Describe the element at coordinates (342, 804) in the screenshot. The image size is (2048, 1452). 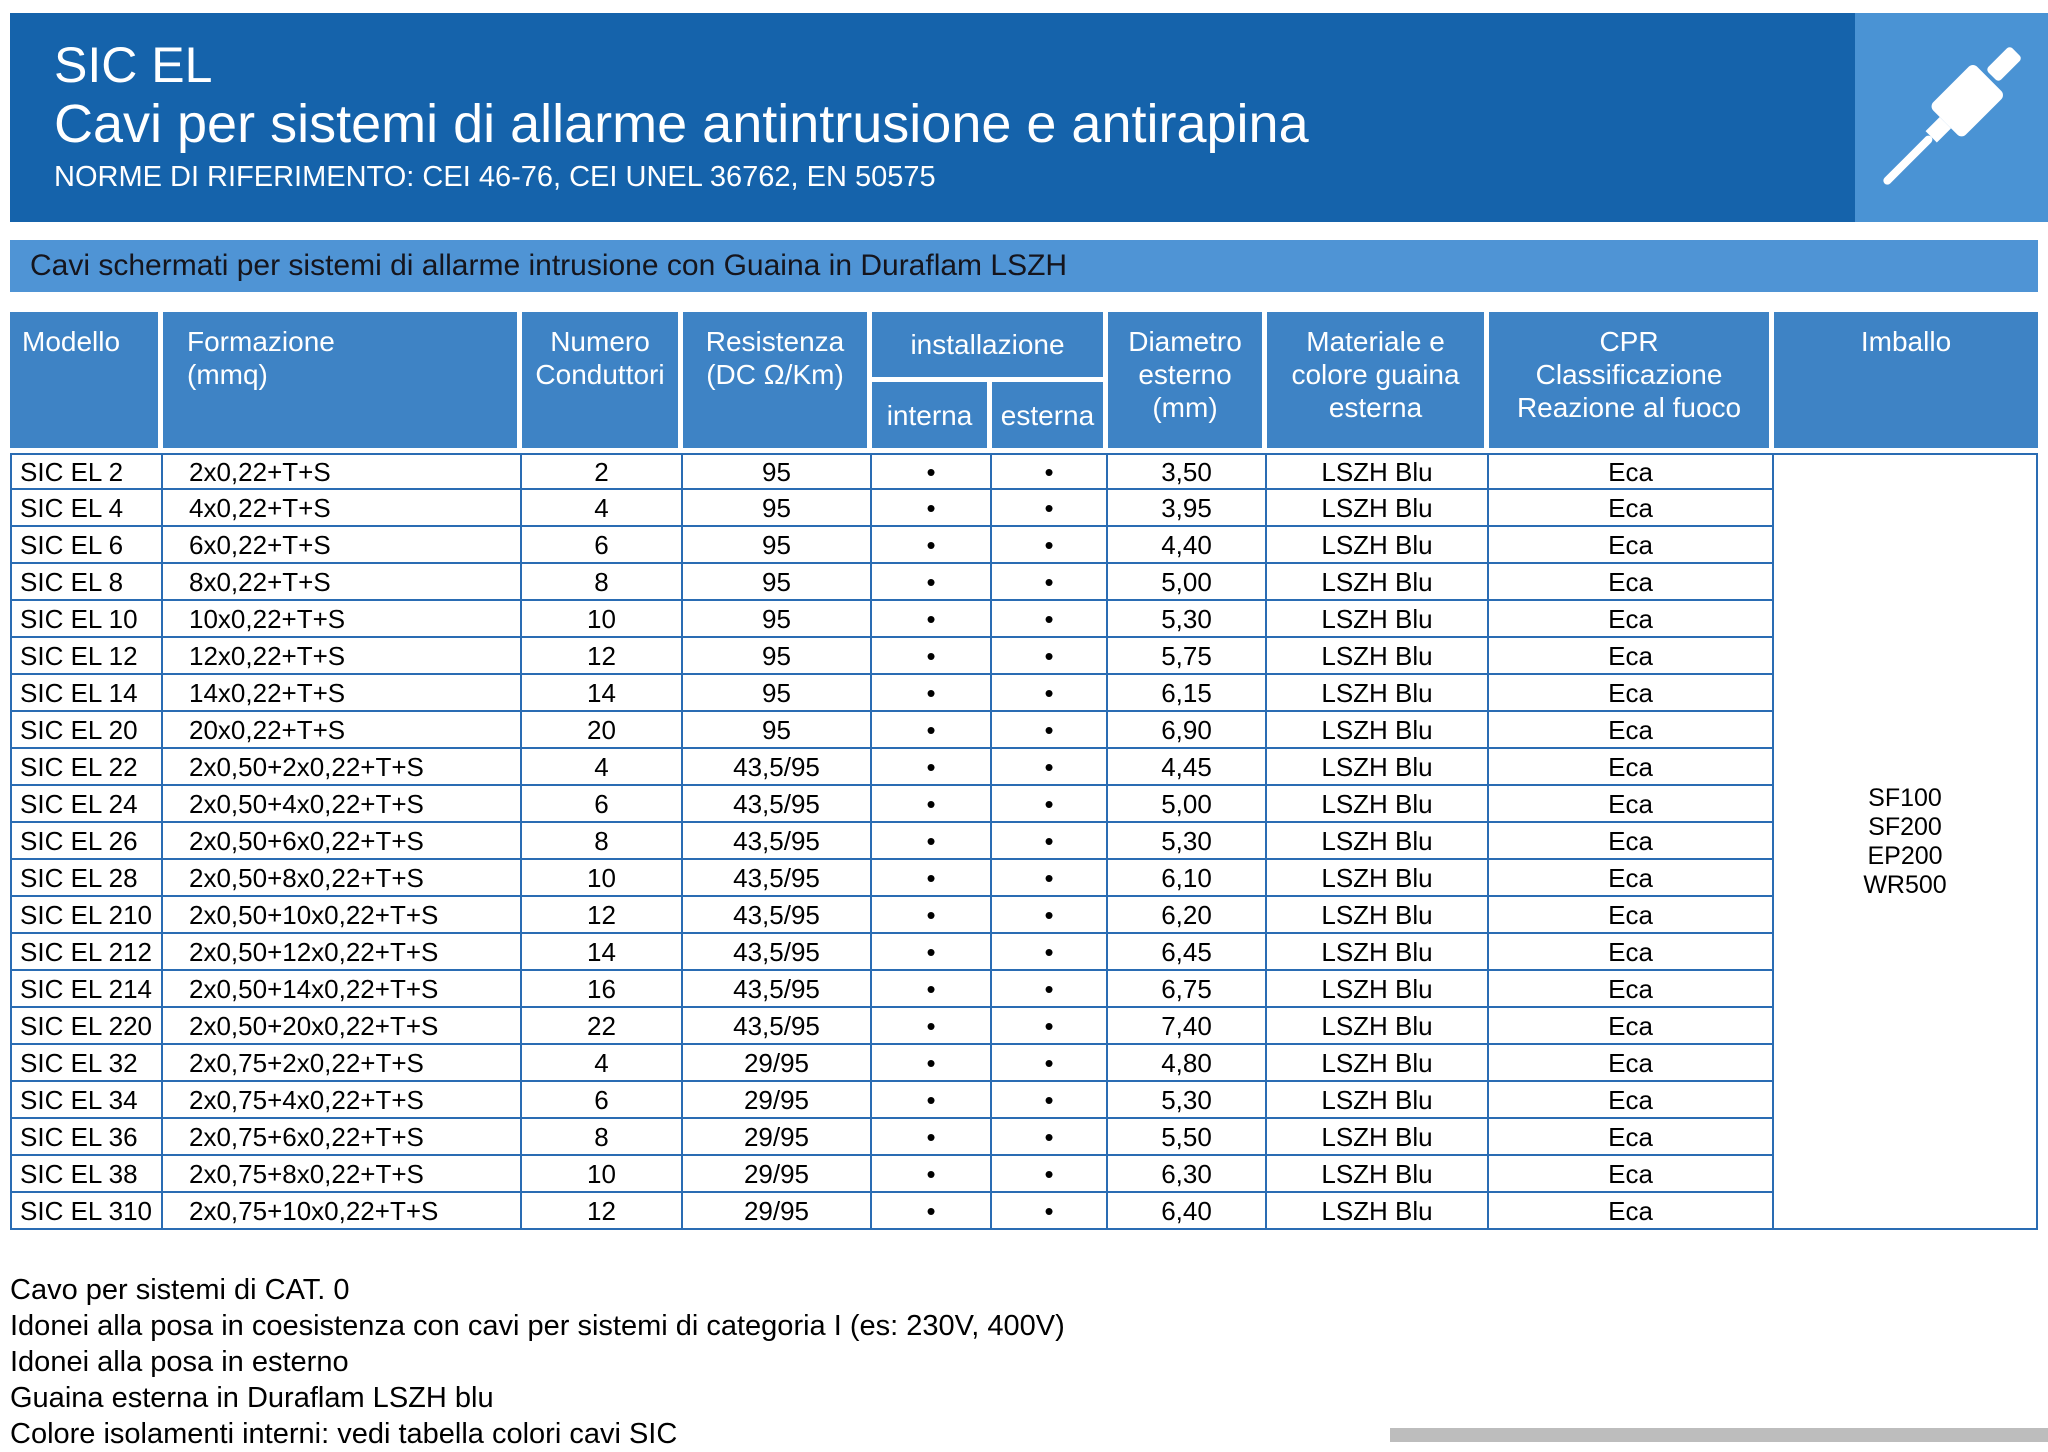
I see `cell-formazione: 2x0,50+4x0,22+T+S` at that location.